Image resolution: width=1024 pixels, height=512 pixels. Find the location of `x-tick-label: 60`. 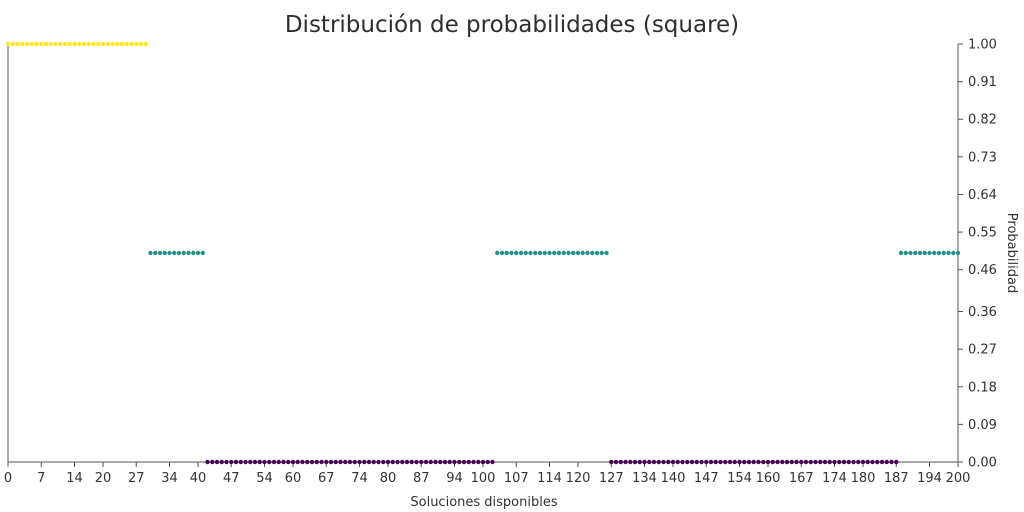

x-tick-label: 60 is located at coordinates (293, 478).